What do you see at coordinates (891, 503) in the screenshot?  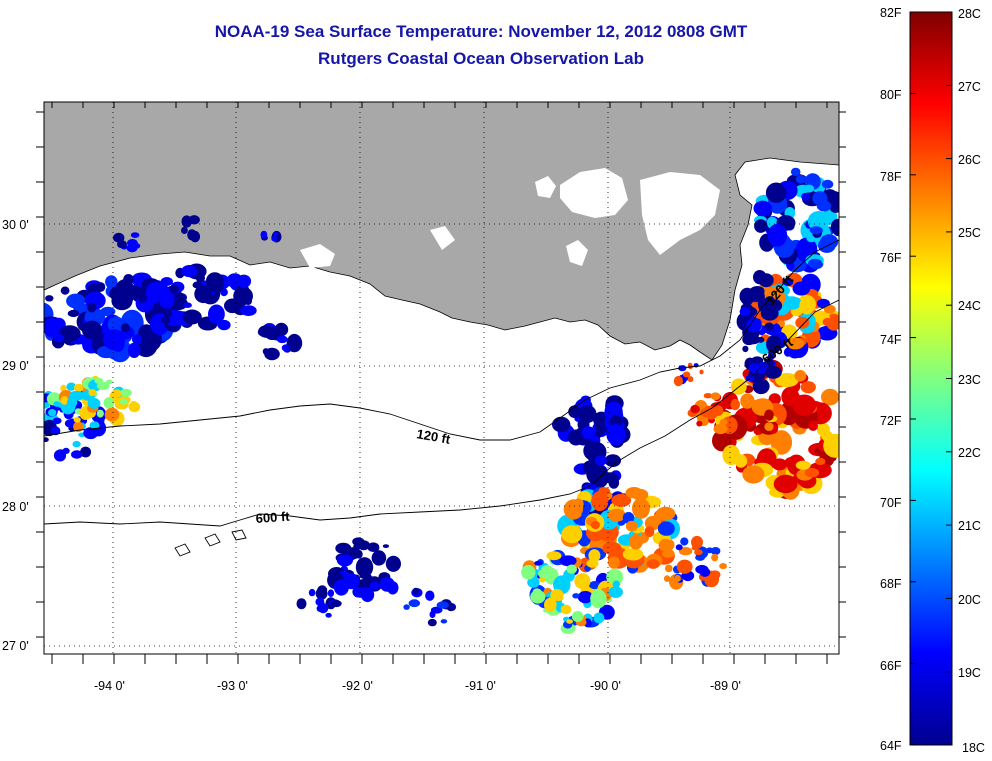 I see `colorbar-f-label: 70F` at bounding box center [891, 503].